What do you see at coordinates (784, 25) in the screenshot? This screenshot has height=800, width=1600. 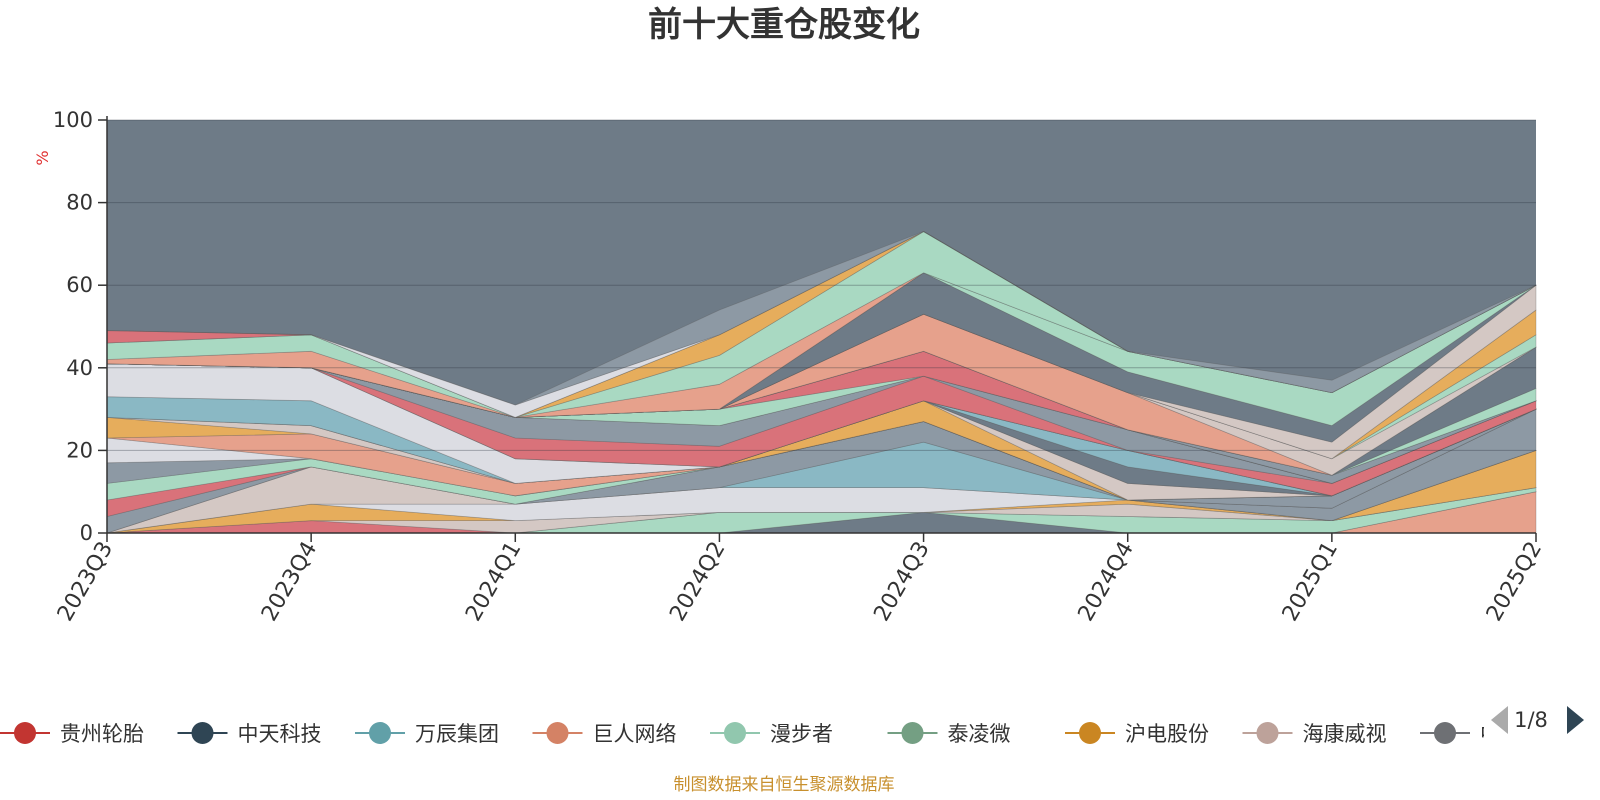 I see `chart-title: 前十大重仓股变化` at bounding box center [784, 25].